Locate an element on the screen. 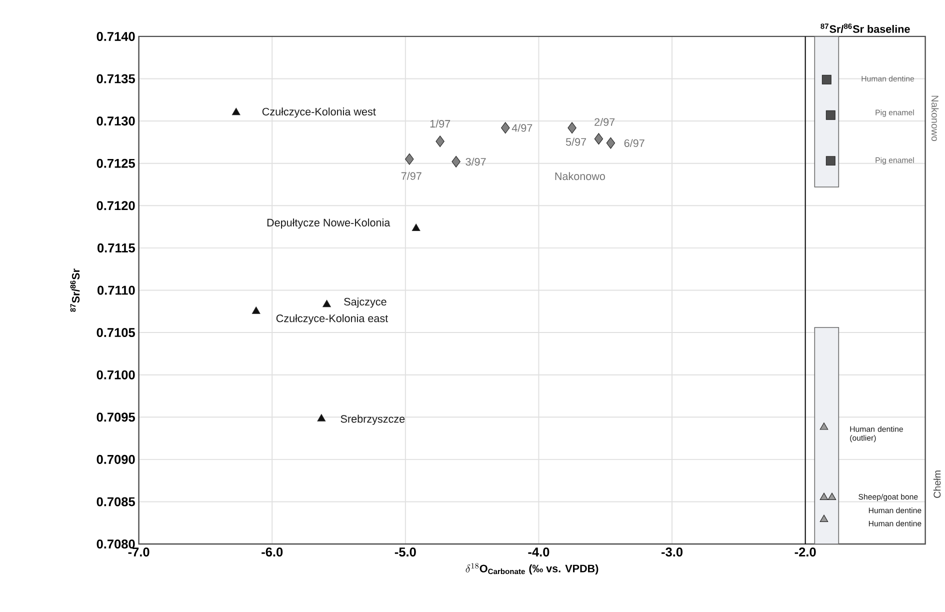  annotation: 6/97 is located at coordinates (634, 143).